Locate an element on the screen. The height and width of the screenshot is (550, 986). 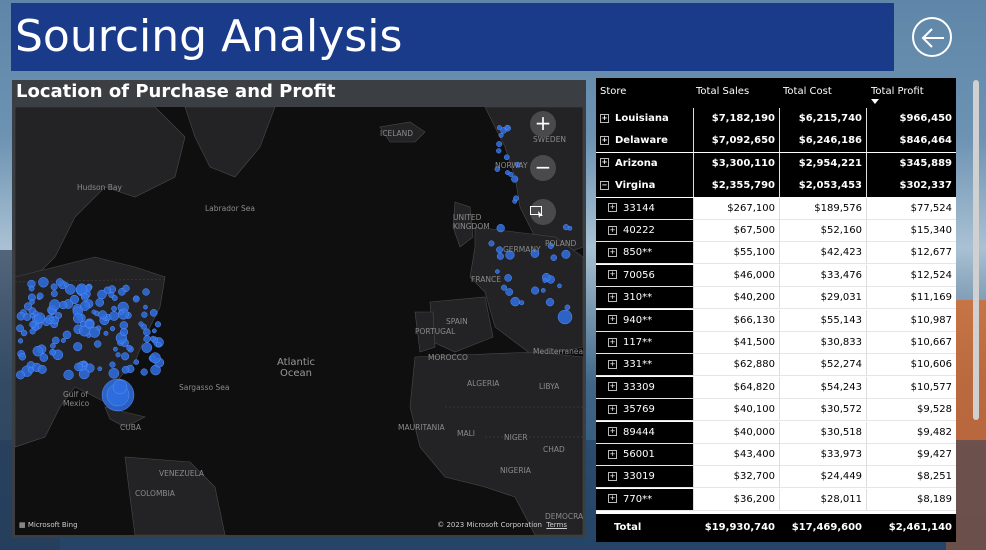
table-scrollbar is located at coordinates (976, 250).